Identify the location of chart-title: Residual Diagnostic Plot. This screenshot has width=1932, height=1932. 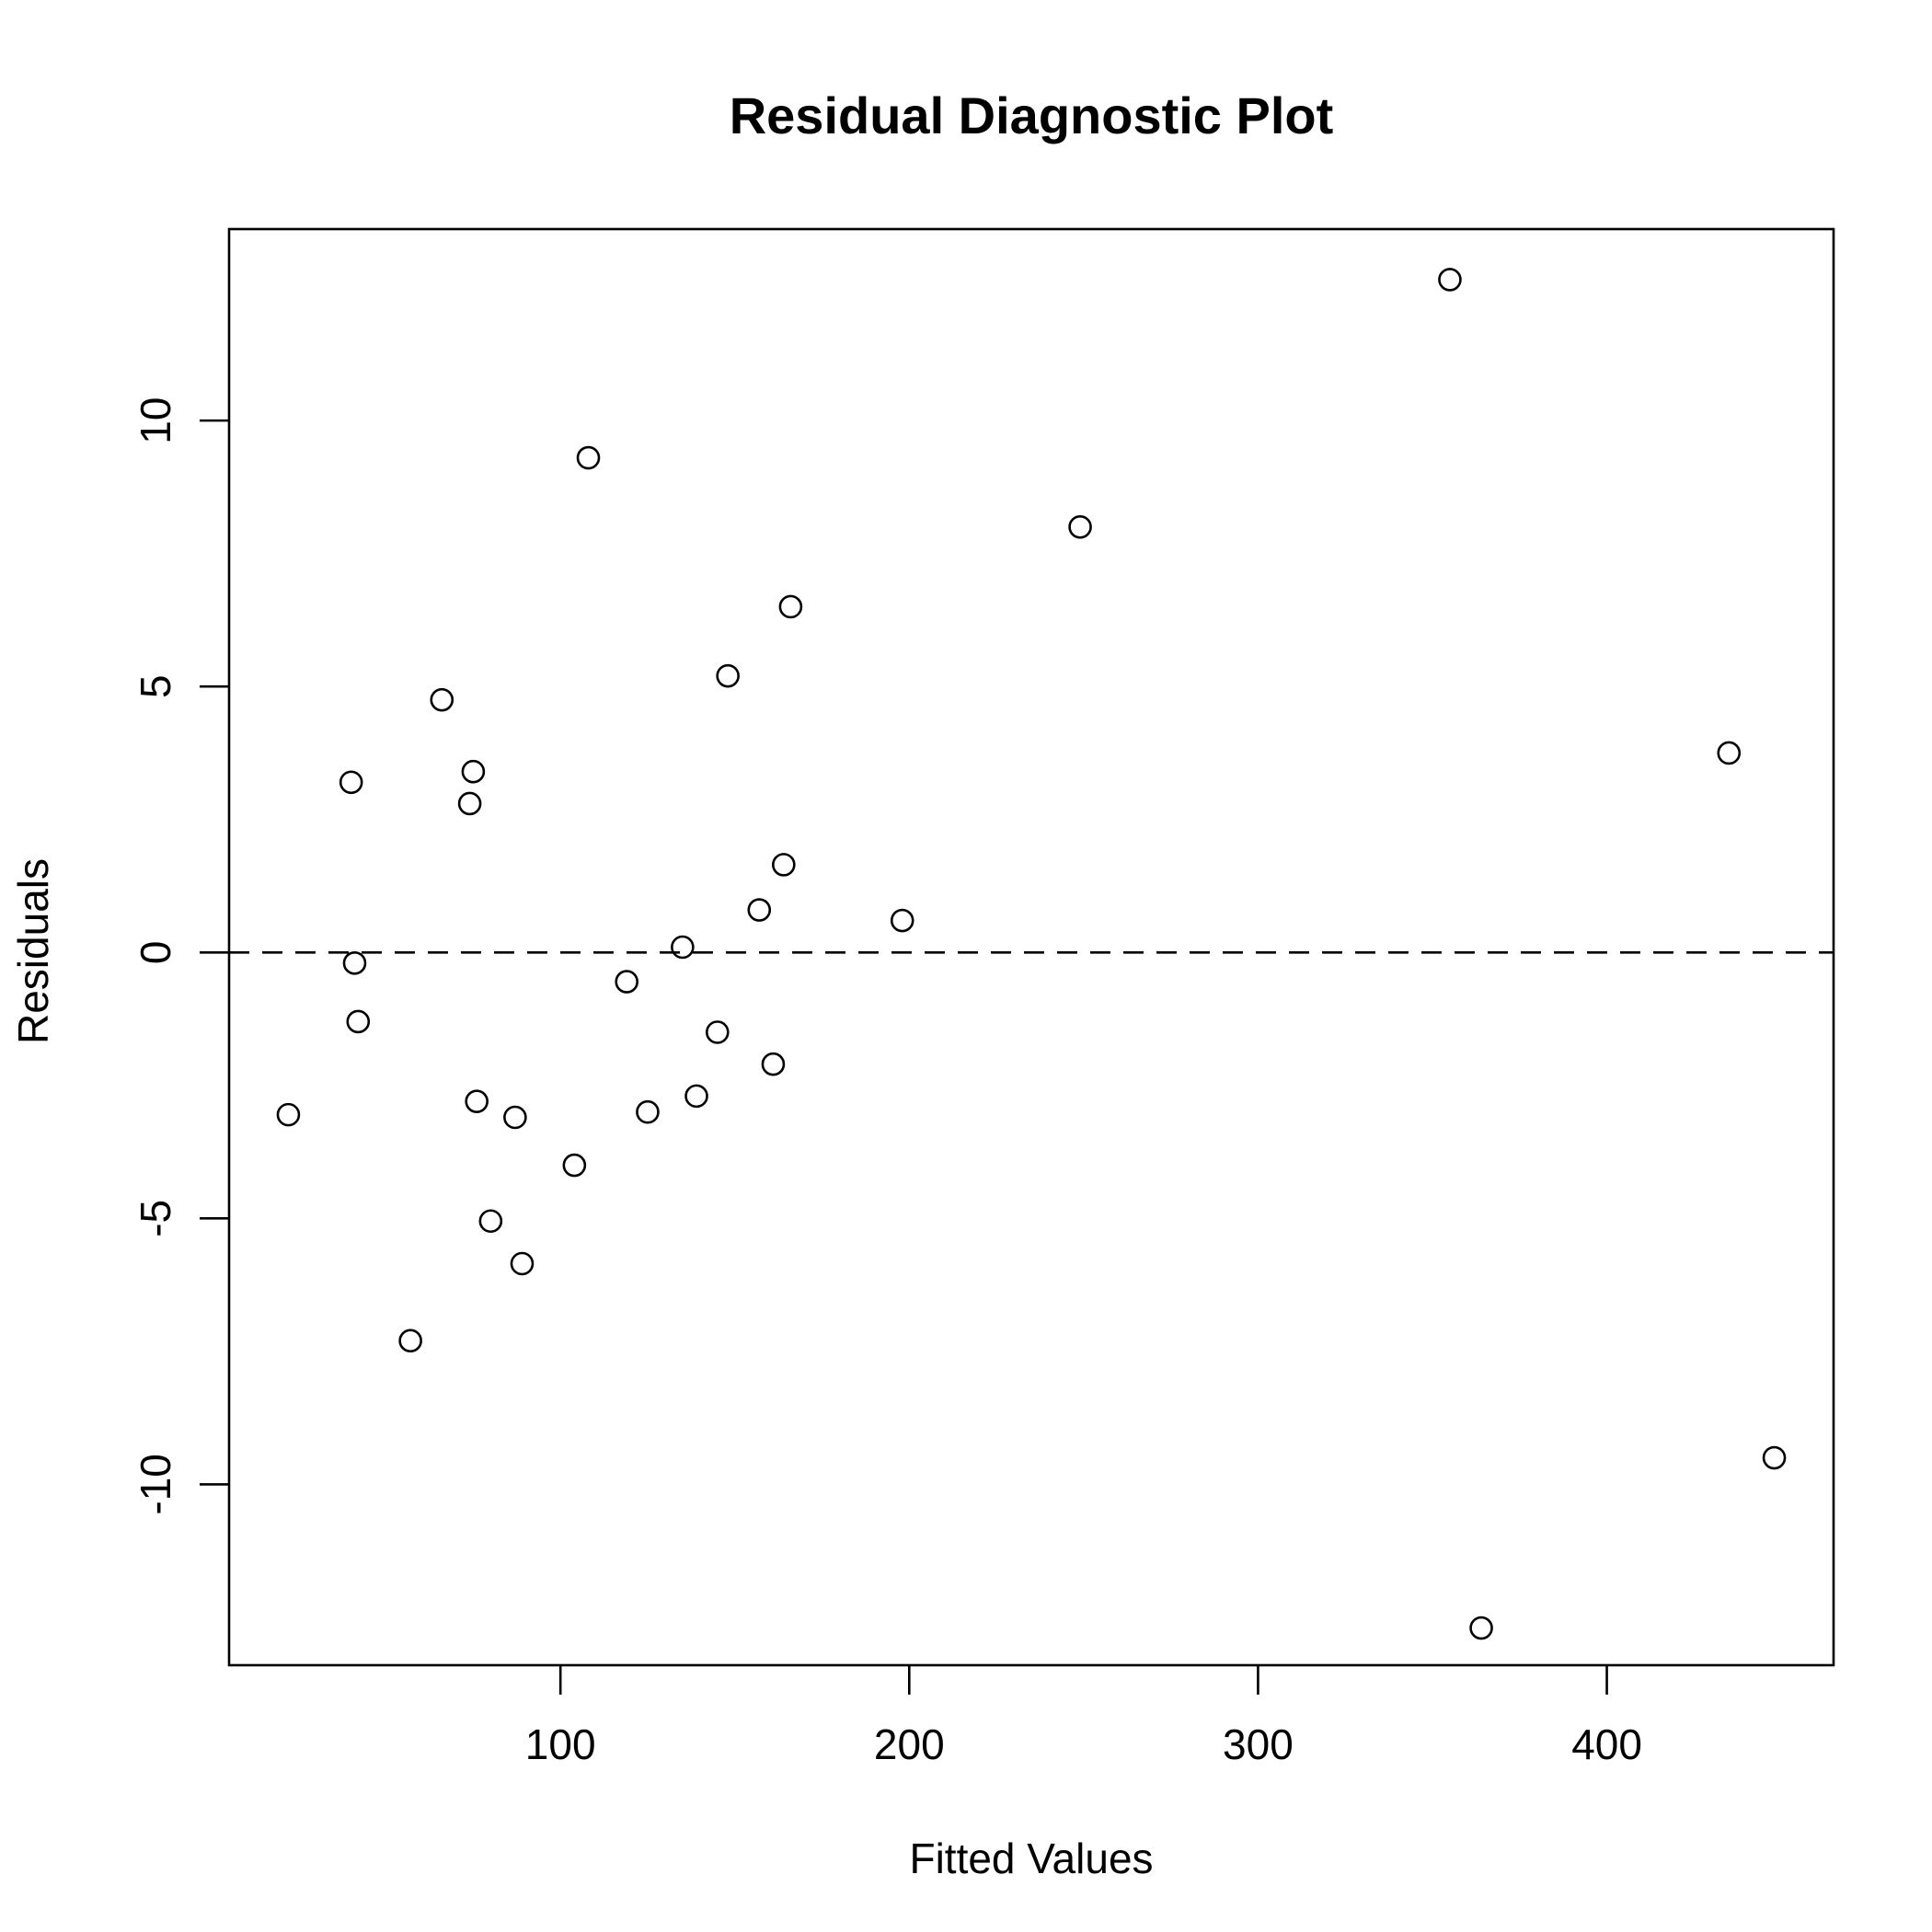
(1032, 115).